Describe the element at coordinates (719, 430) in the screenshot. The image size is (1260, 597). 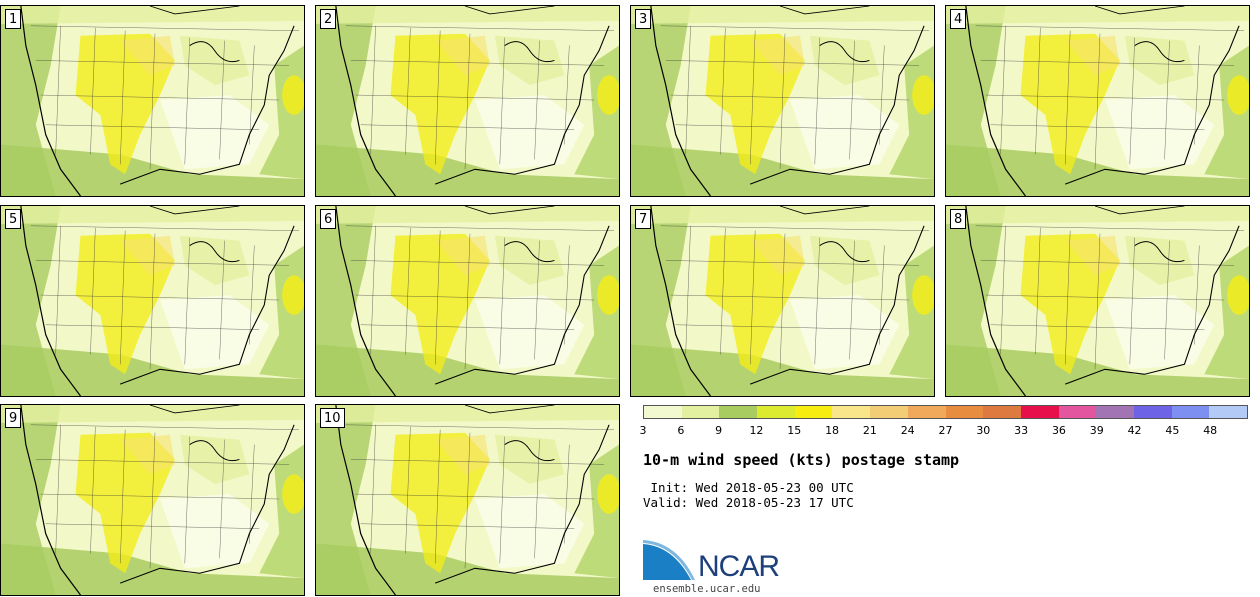
I see `colorbar-tick-label: 9` at that location.